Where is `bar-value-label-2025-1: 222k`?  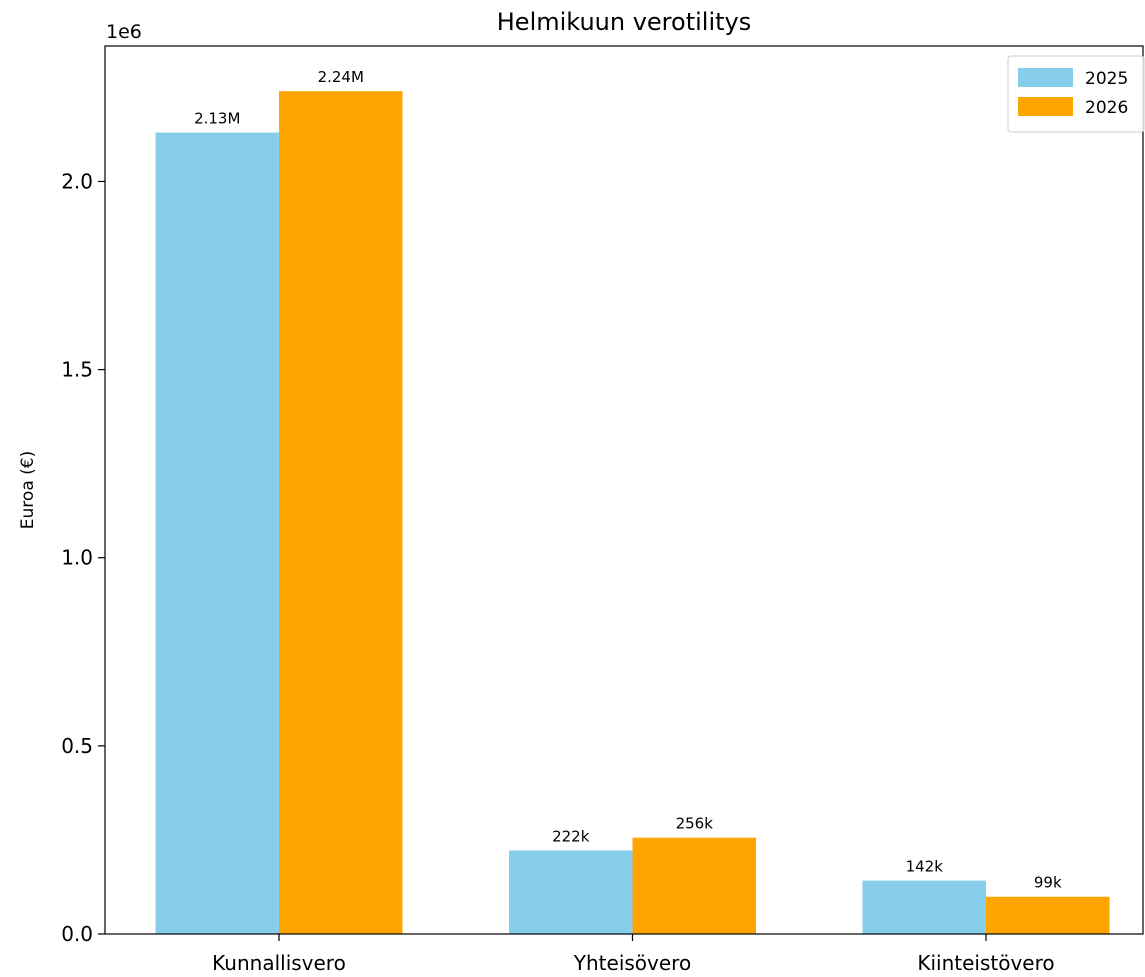
bar-value-label-2025-1: 222k is located at coordinates (571, 836).